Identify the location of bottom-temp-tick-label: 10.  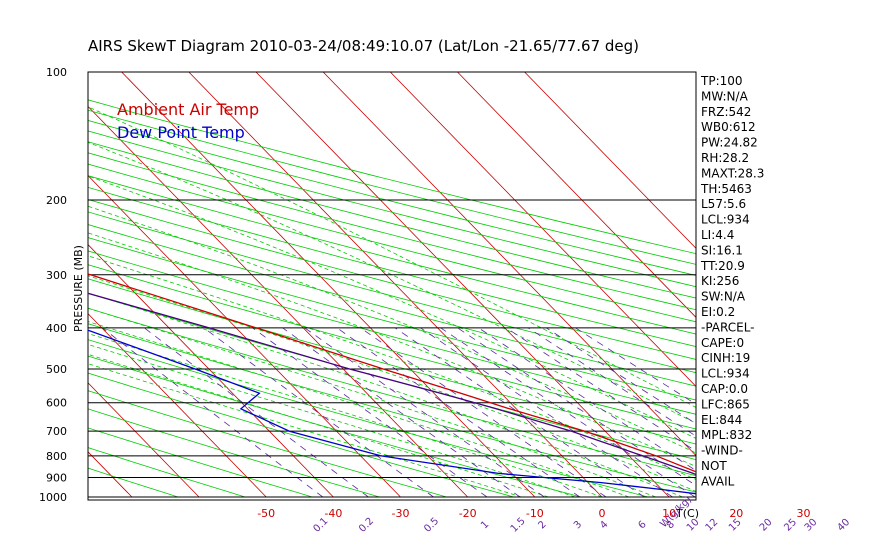
(669, 513).